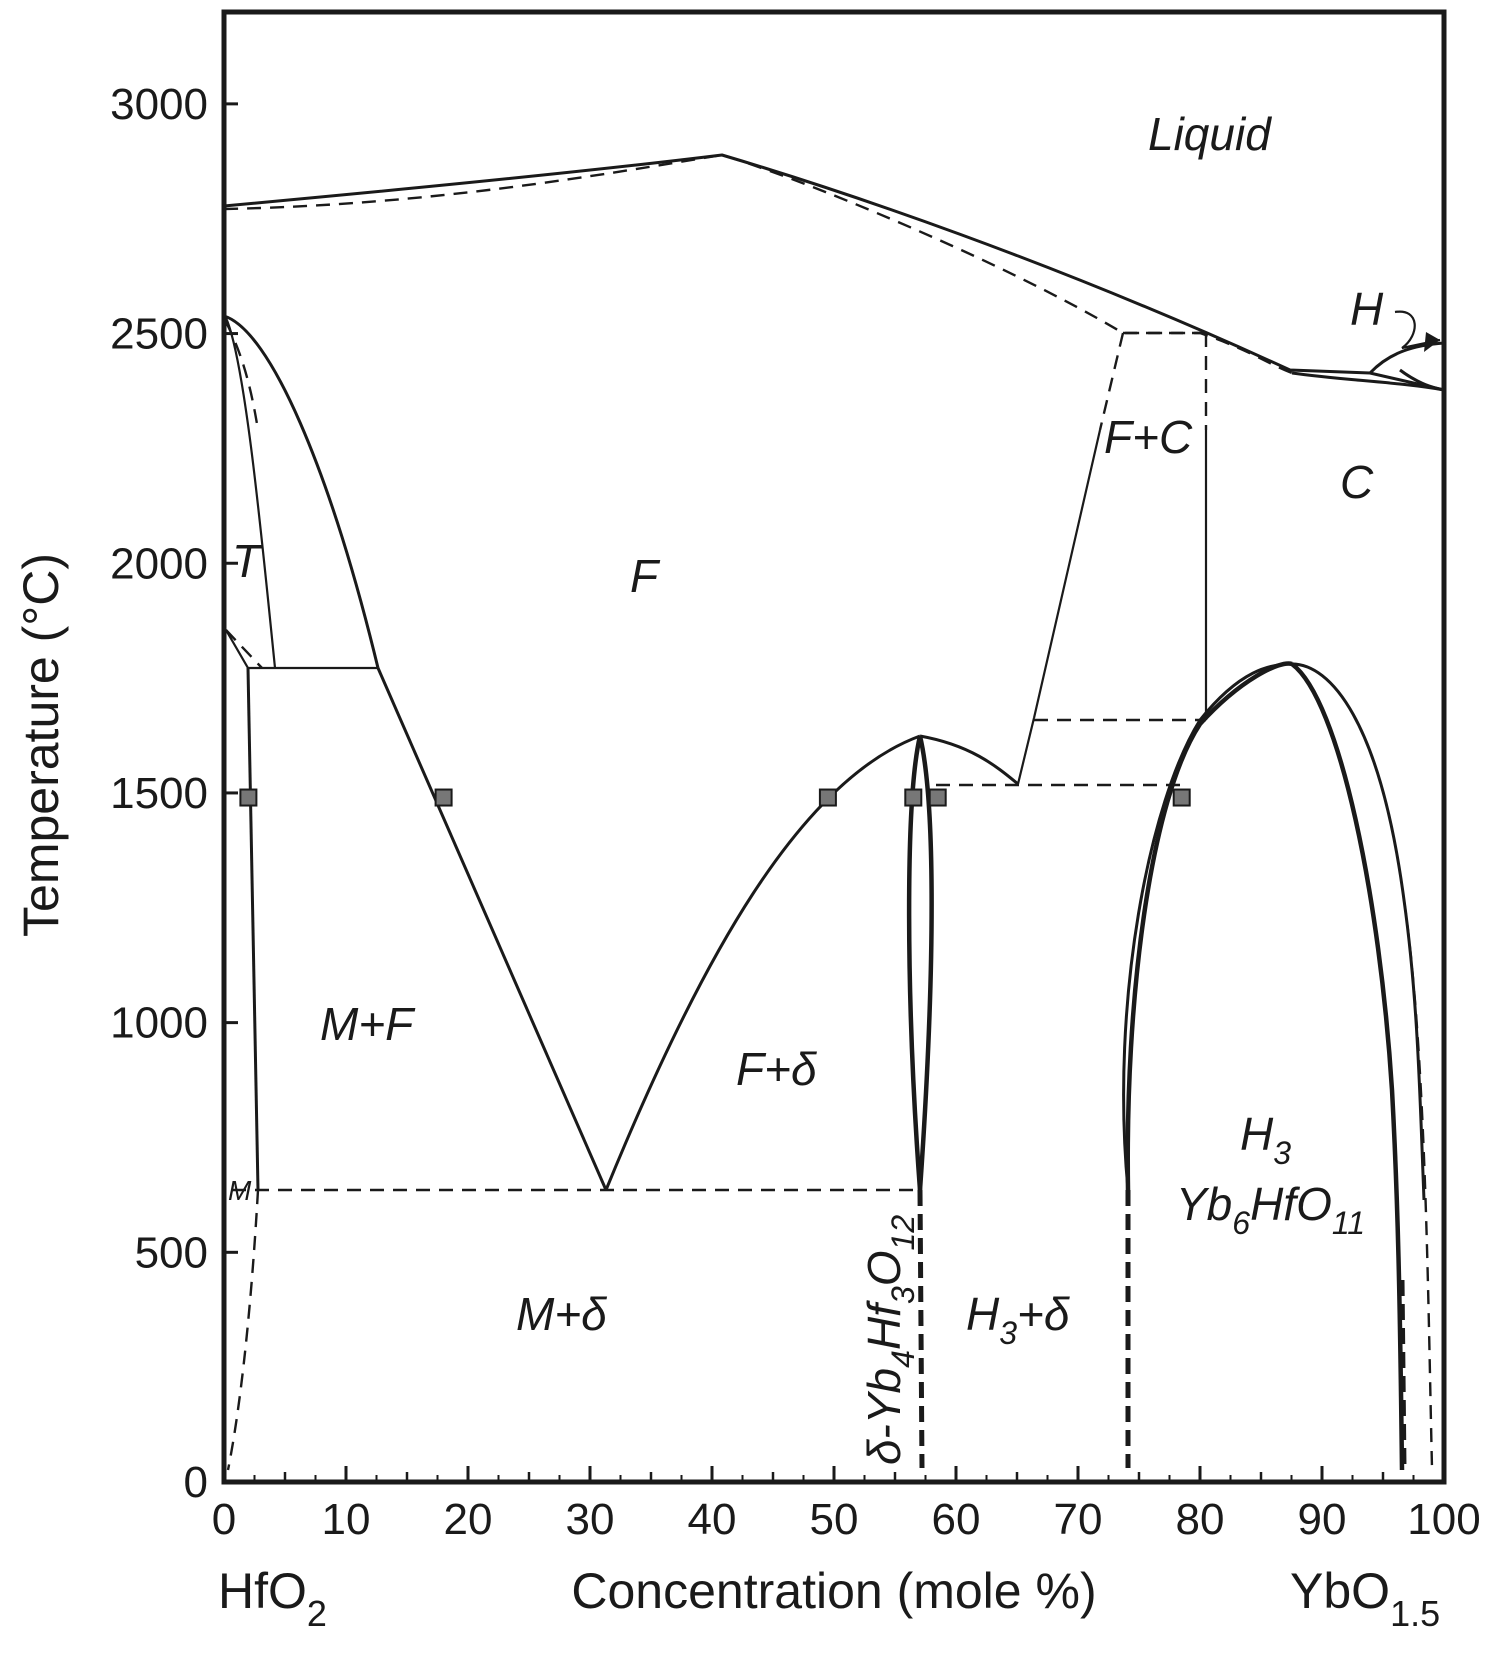 The image size is (1496, 1665). What do you see at coordinates (1403, 1374) in the screenshot?
I see `h3-right-vertical` at bounding box center [1403, 1374].